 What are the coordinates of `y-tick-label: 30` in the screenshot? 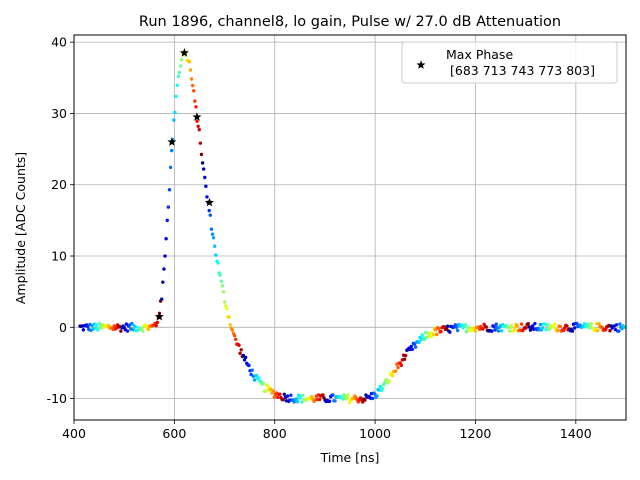 It's located at (59, 113).